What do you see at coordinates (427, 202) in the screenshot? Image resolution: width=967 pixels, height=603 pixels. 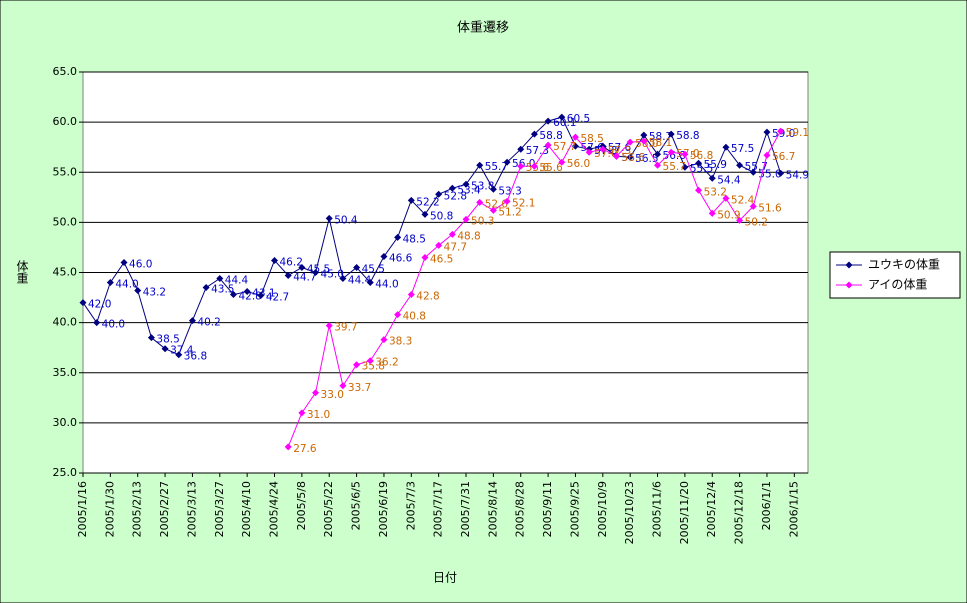 I see `data-label: 52.2` at bounding box center [427, 202].